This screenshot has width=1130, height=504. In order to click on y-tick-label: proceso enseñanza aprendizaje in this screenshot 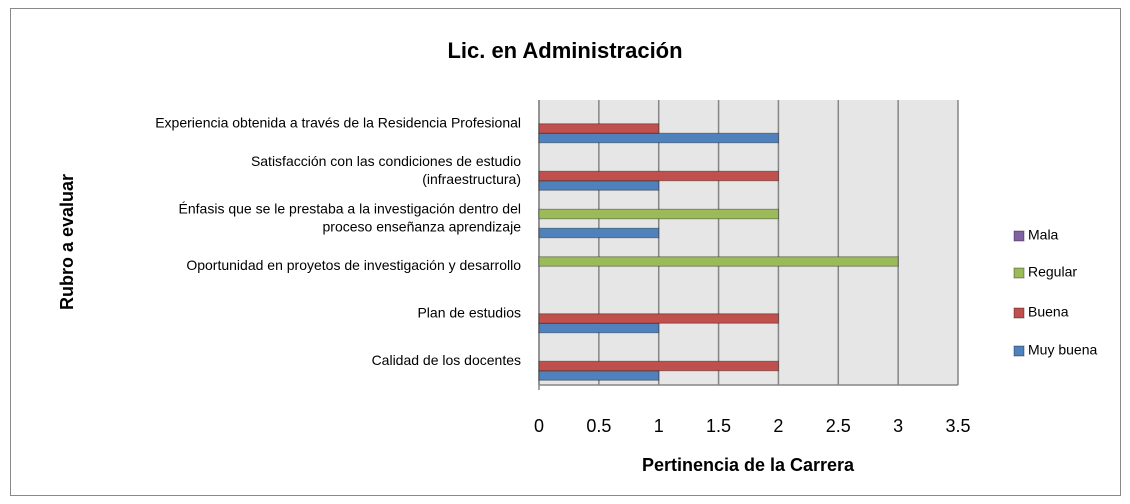, I will do `click(422, 226)`.